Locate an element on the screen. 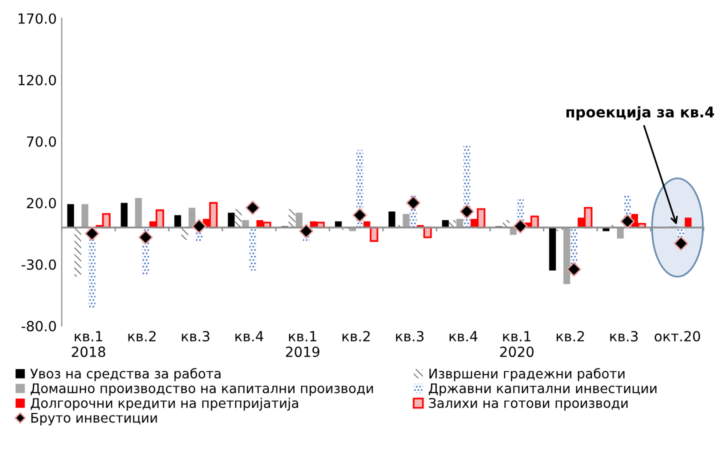 Image resolution: width=726 pixels, height=459 pixels. y-tick-label: 170.0 is located at coordinates (37, 18).